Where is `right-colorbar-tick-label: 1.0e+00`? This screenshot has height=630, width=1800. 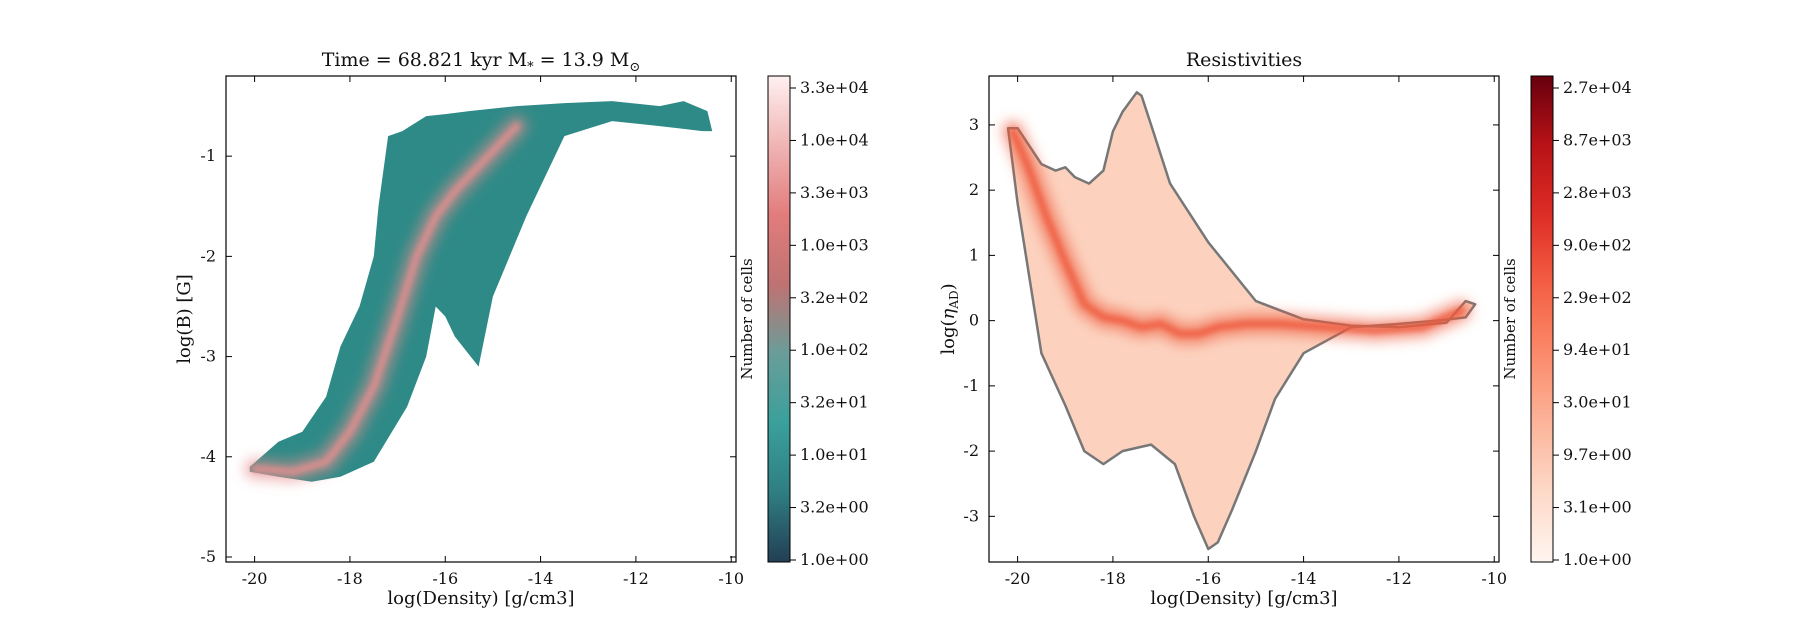 right-colorbar-tick-label: 1.0e+00 is located at coordinates (1597, 559).